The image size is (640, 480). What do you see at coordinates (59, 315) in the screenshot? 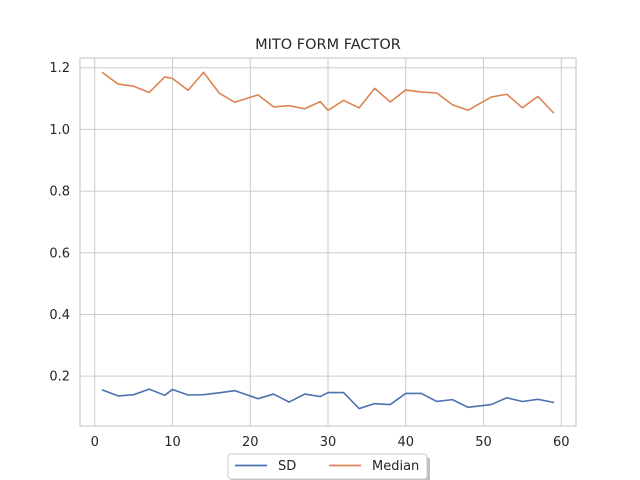
I see `y-tick-label: 0.4` at bounding box center [59, 315].